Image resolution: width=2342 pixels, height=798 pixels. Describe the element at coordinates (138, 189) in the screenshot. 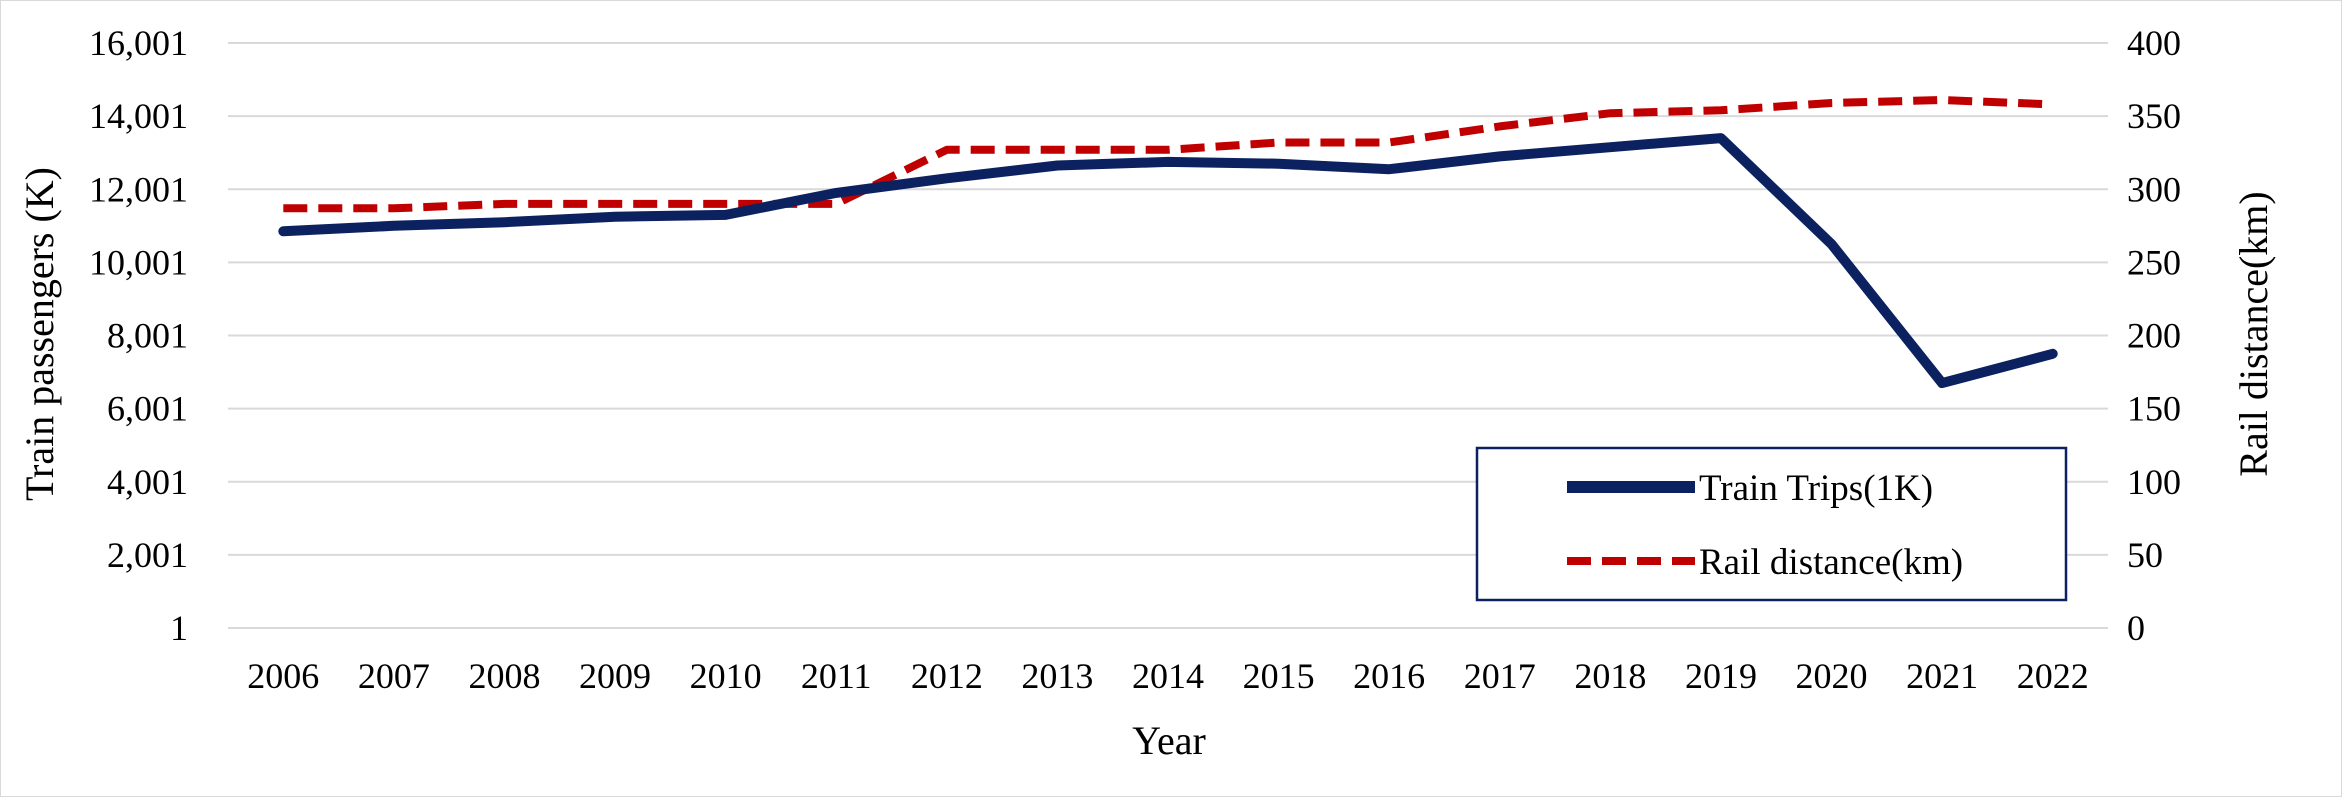

I see `left-tick-label: 12,001` at that location.